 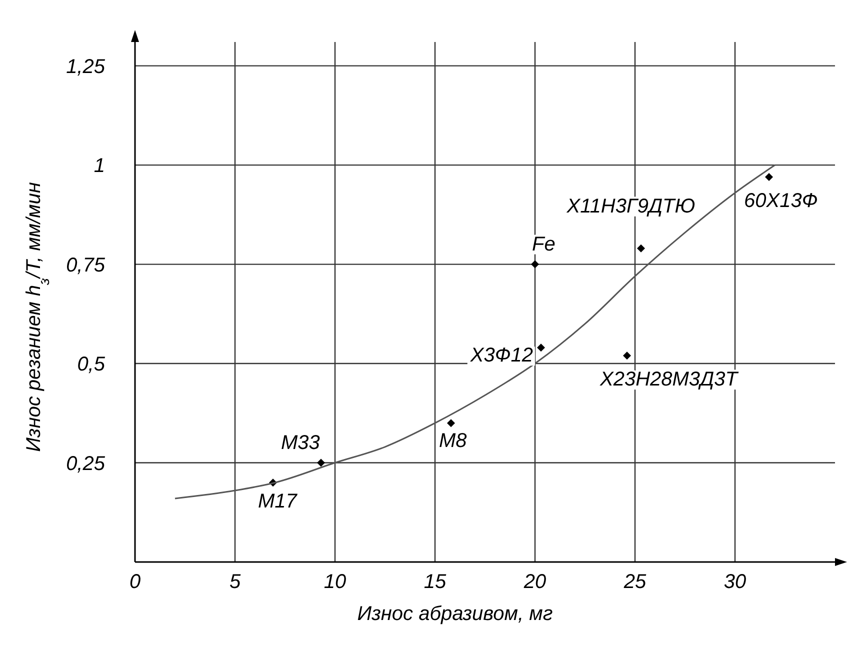 What do you see at coordinates (235, 582) in the screenshot?
I see `x-tick-label: 5` at bounding box center [235, 582].